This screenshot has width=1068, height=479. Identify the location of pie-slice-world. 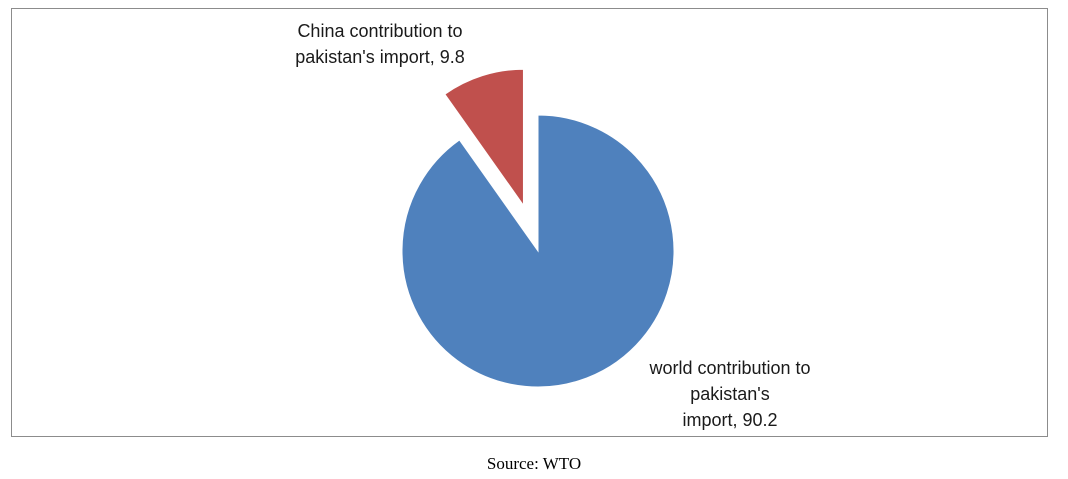
(538, 251).